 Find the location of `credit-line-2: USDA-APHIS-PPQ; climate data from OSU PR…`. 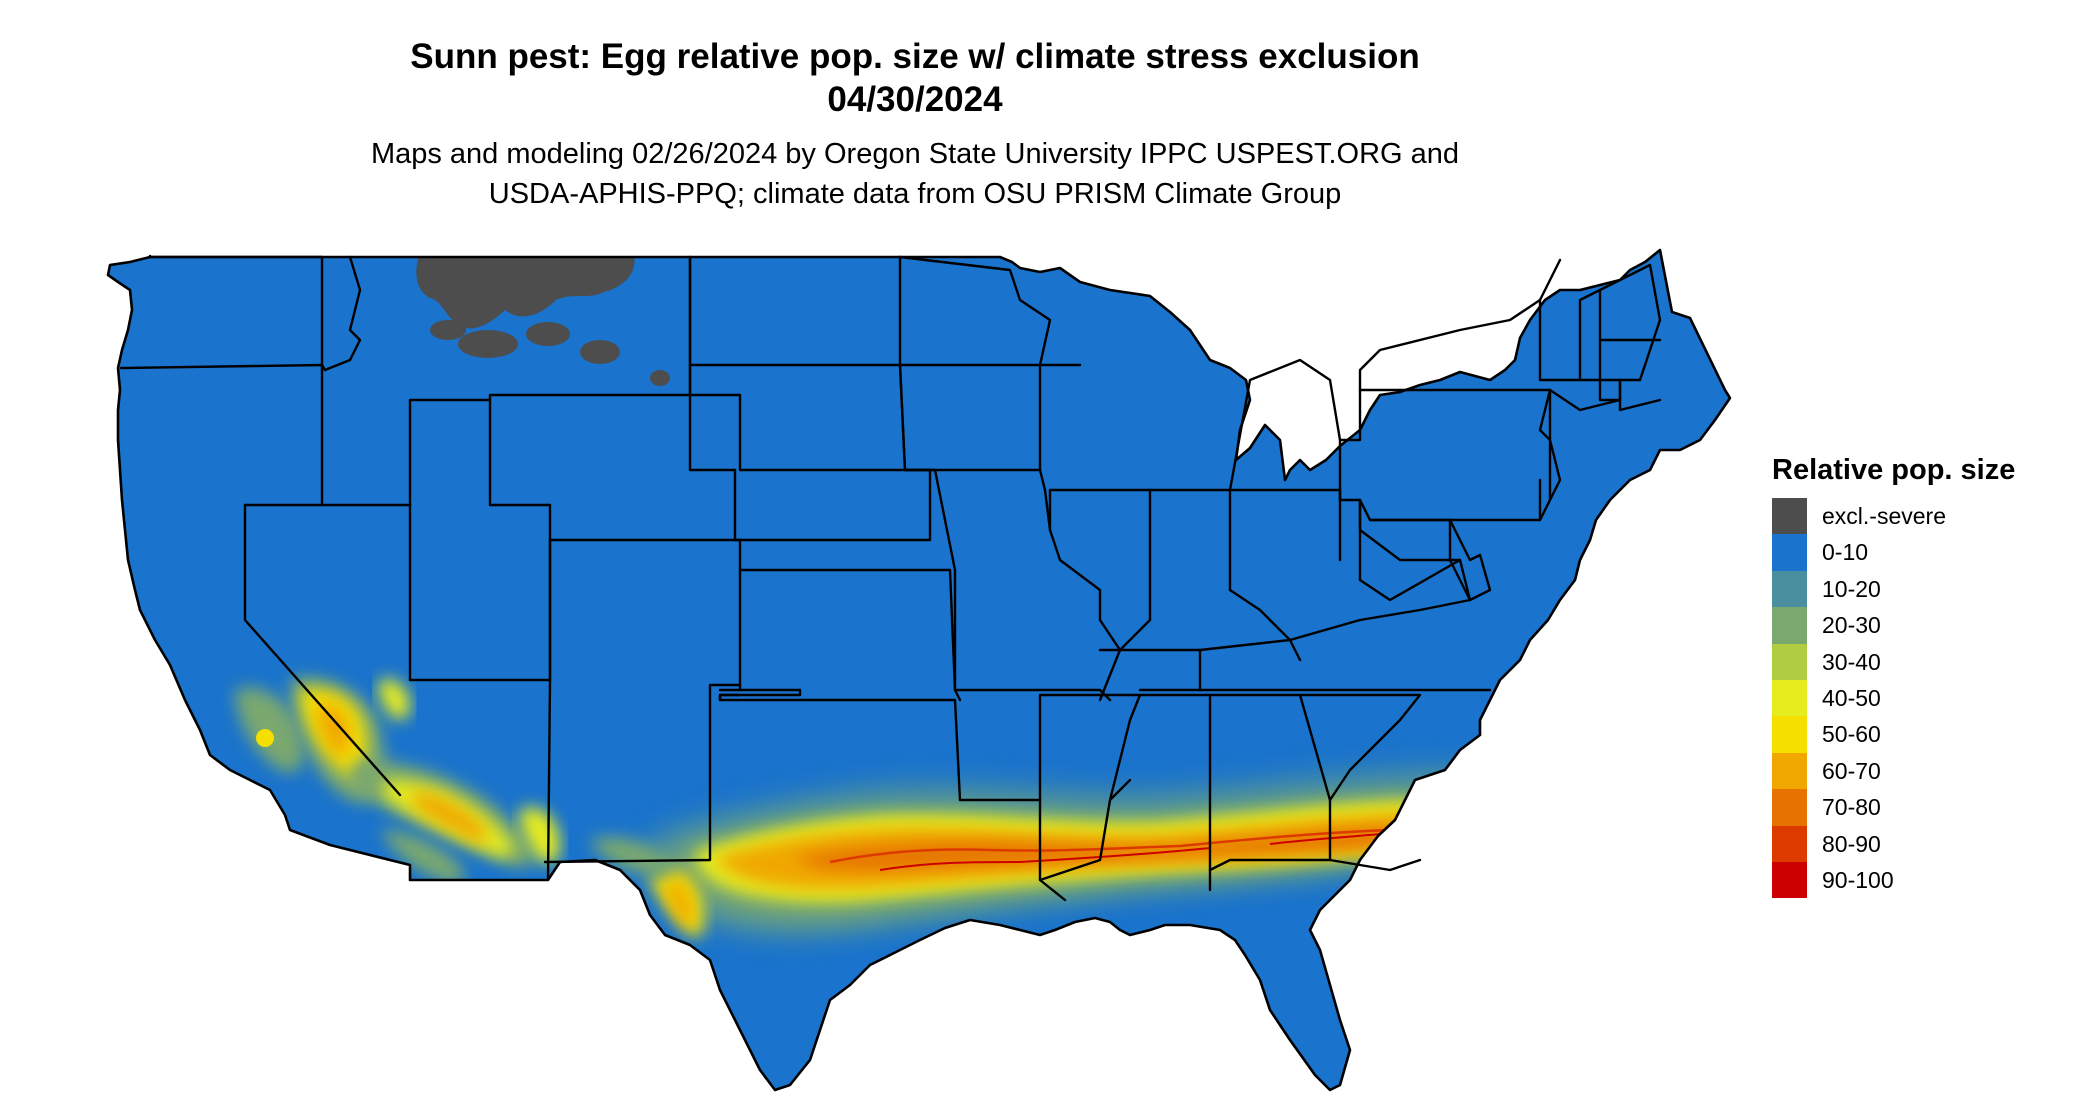

credit-line-2: USDA-APHIS-PPQ; climate data from OSU PR… is located at coordinates (915, 194).